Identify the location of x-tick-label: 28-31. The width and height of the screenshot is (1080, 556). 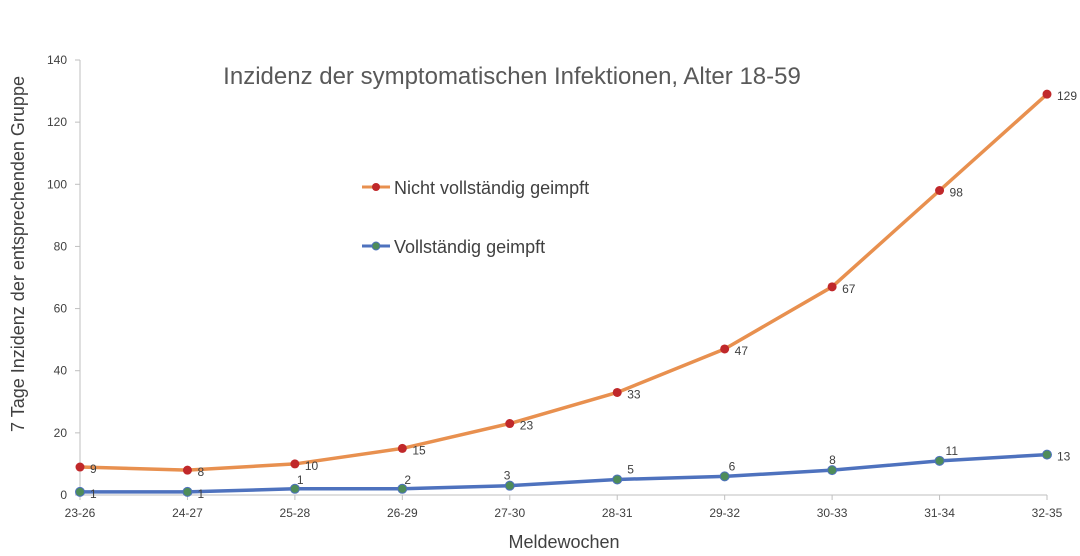
(617, 513).